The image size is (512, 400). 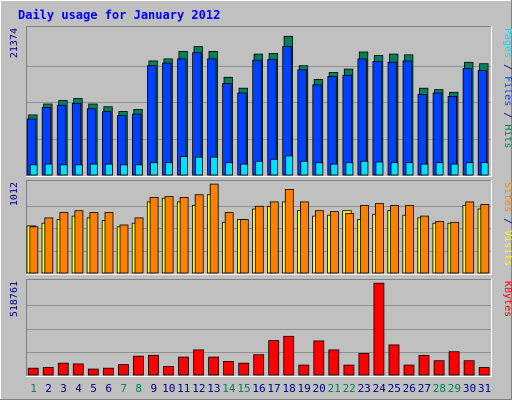 What do you see at coordinates (14, 43) in the screenshot?
I see `hits-ymax-label: 21374` at bounding box center [14, 43].